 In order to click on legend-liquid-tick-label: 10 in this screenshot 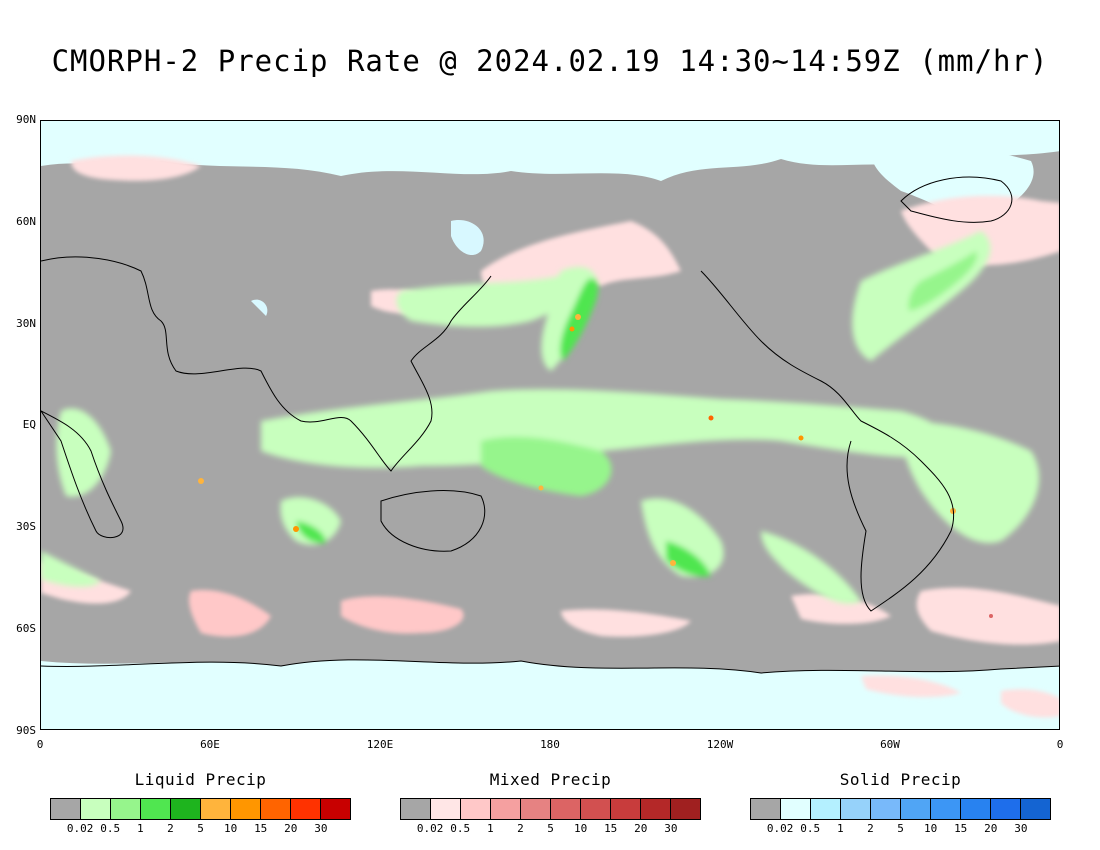, I will do `click(230, 828)`.